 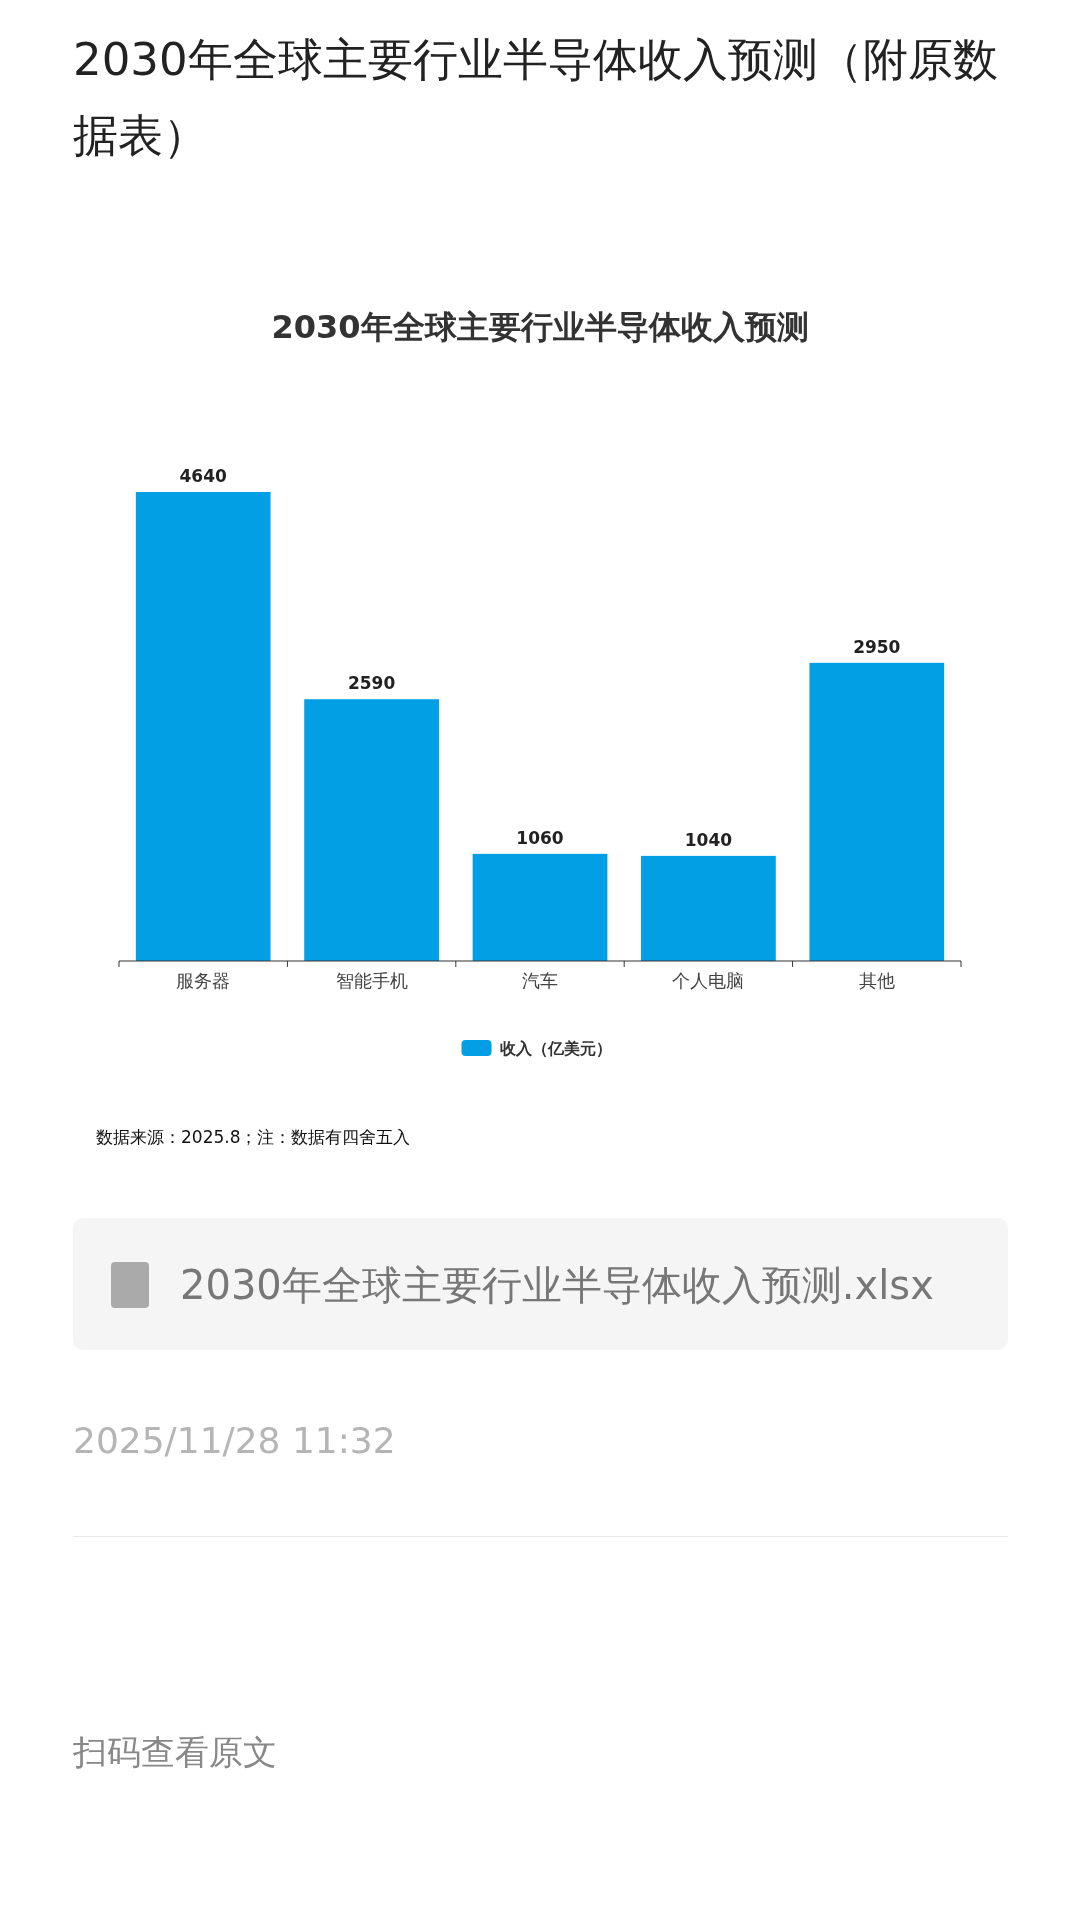 What do you see at coordinates (540, 327) in the screenshot?
I see `chart-title: 2030年全球主要行业半导体收入预测` at bounding box center [540, 327].